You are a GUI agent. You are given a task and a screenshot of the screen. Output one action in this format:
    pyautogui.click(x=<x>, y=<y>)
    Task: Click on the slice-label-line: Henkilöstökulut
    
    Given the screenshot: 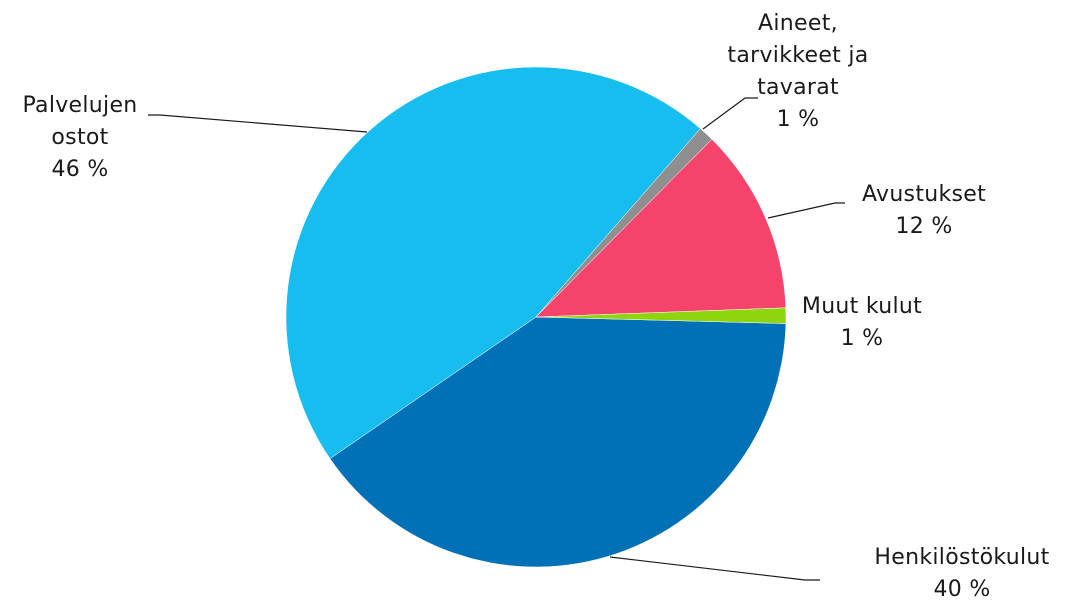 What is the action you would take?
    pyautogui.click(x=961, y=557)
    